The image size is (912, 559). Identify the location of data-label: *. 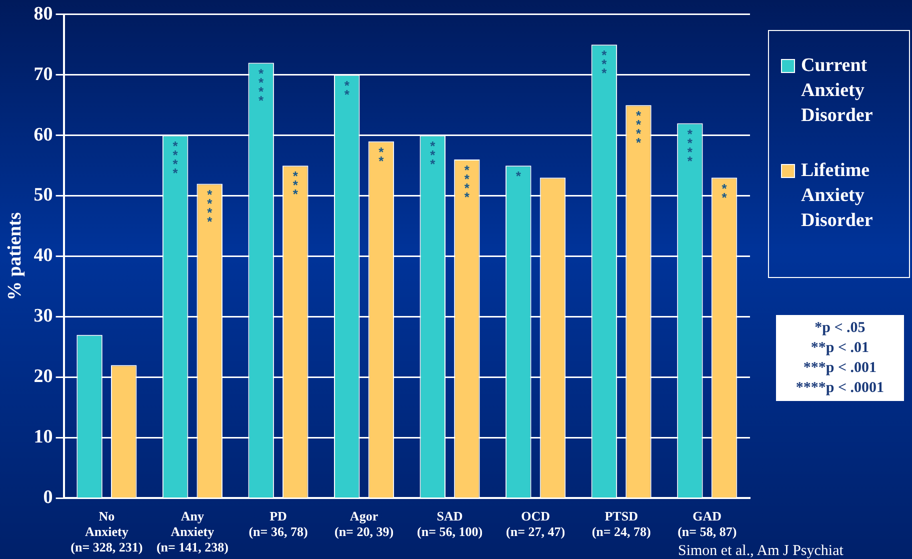
(519, 176).